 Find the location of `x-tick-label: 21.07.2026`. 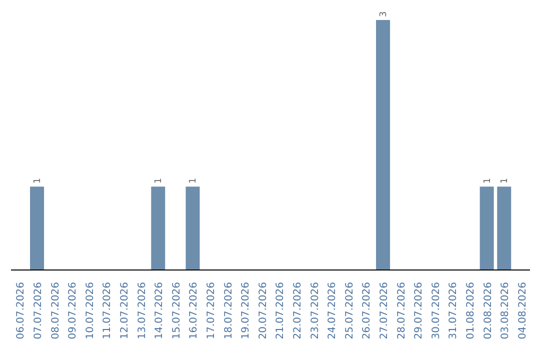

x-tick-label: 21.07.2026 is located at coordinates (280, 311).